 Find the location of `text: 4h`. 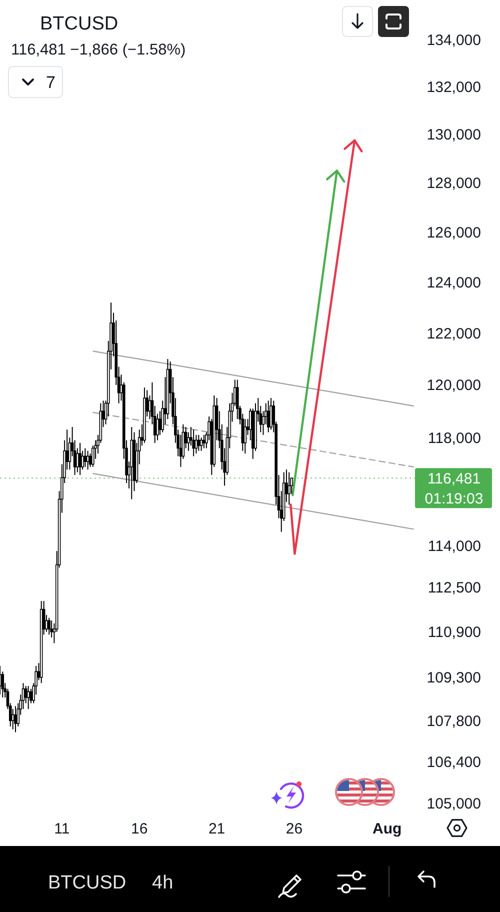

text: 4h is located at coordinates (163, 883).